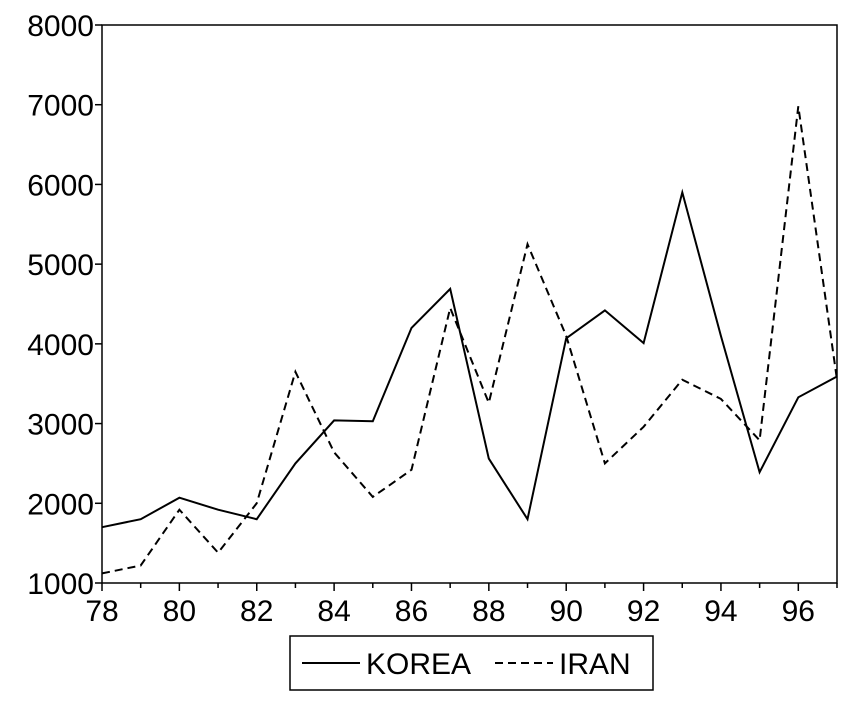  I want to click on y-tick-label: 4000, so click(60, 345).